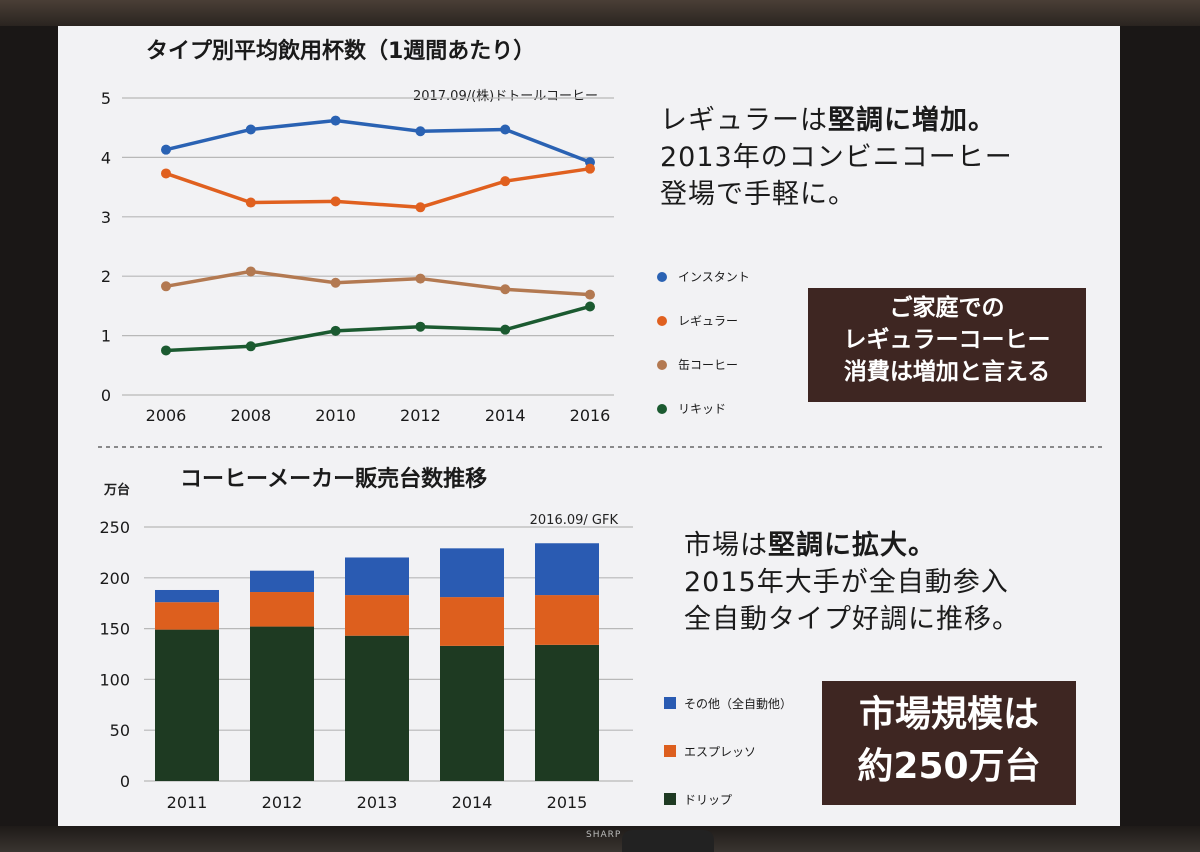 Image resolution: width=1200 pixels, height=852 pixels. Describe the element at coordinates (574, 520) in the screenshot. I see `chart2-source: 2016.09/ GFK` at that location.